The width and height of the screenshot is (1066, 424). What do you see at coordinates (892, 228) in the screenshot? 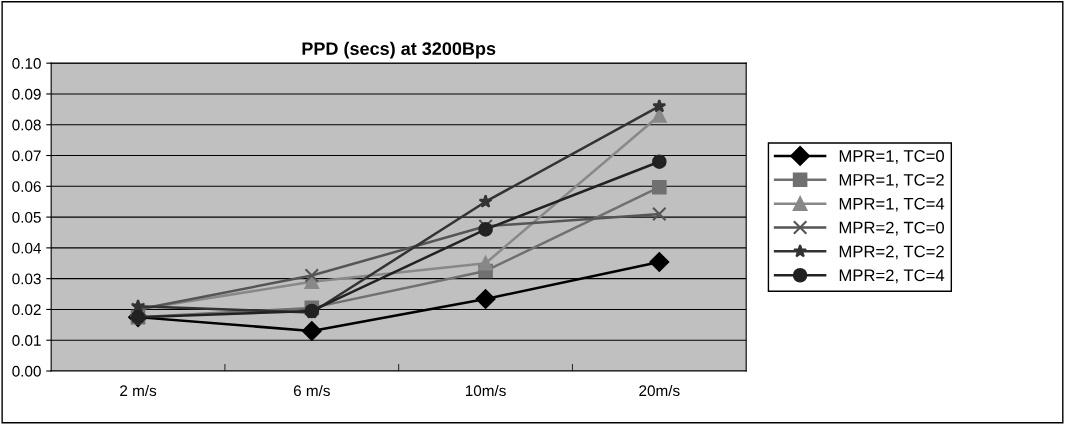
I see `legend-label: MPR=2, TC=0` at bounding box center [892, 228].